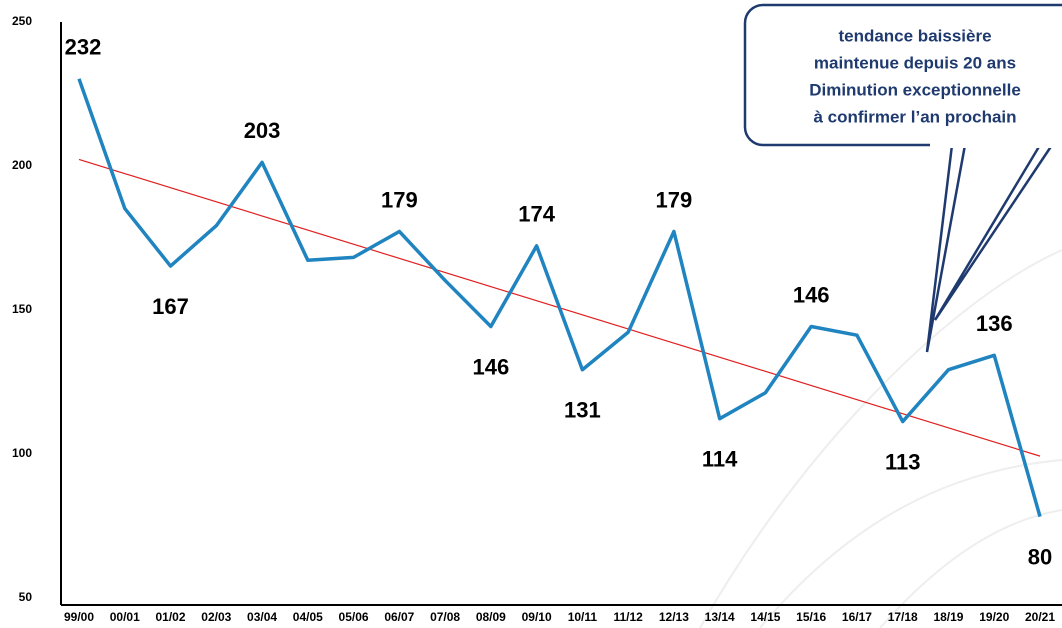  What do you see at coordinates (171, 617) in the screenshot?
I see `x-tick-label: 01/02` at bounding box center [171, 617].